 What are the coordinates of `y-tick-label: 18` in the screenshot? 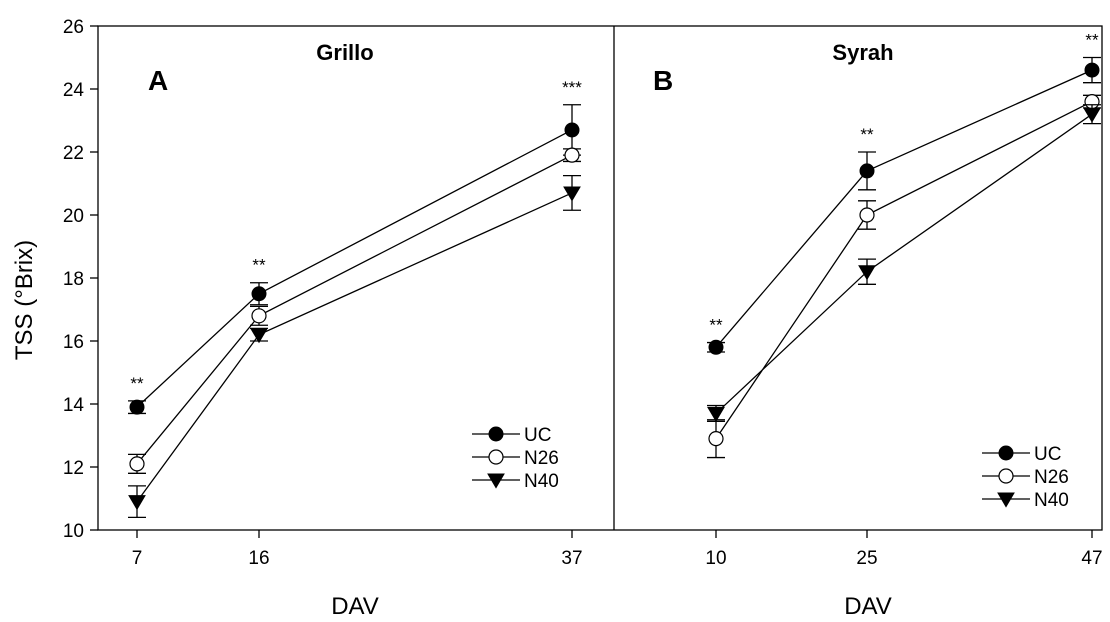 It's located at (73, 279).